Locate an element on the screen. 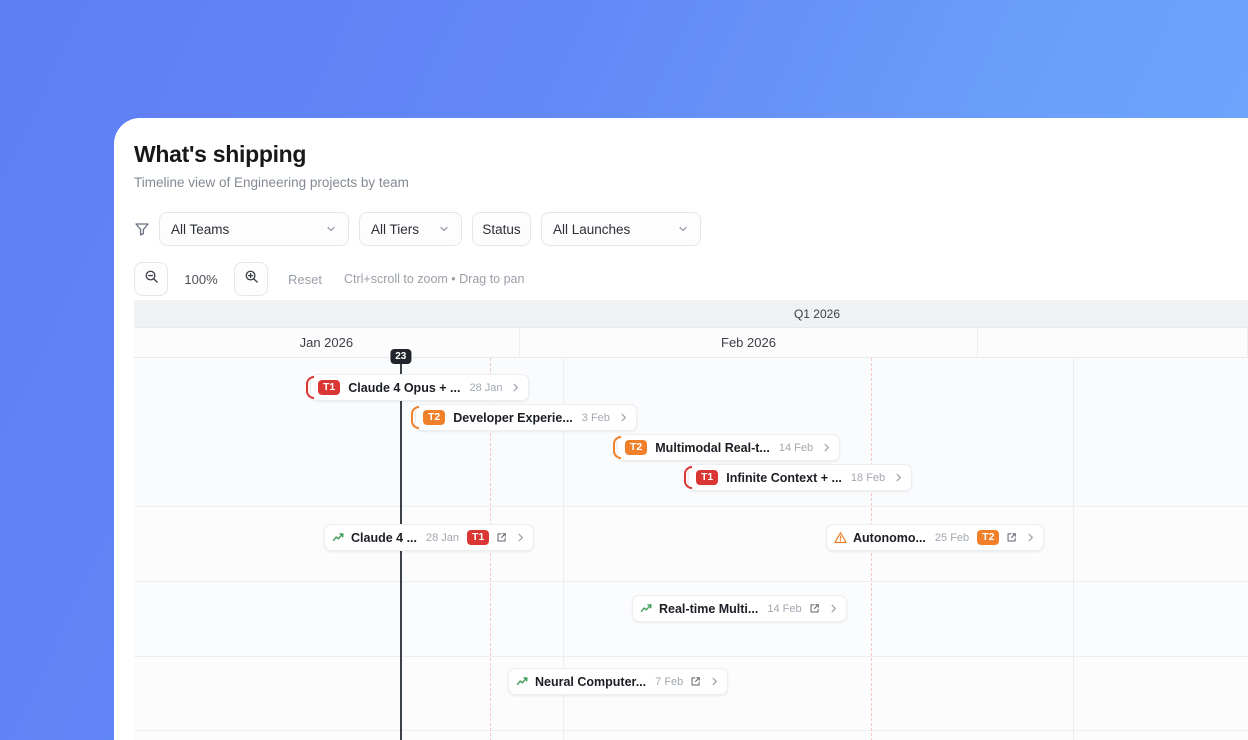 This screenshot has width=1248, height=740. reset-zoom-button: Reset is located at coordinates (305, 279).